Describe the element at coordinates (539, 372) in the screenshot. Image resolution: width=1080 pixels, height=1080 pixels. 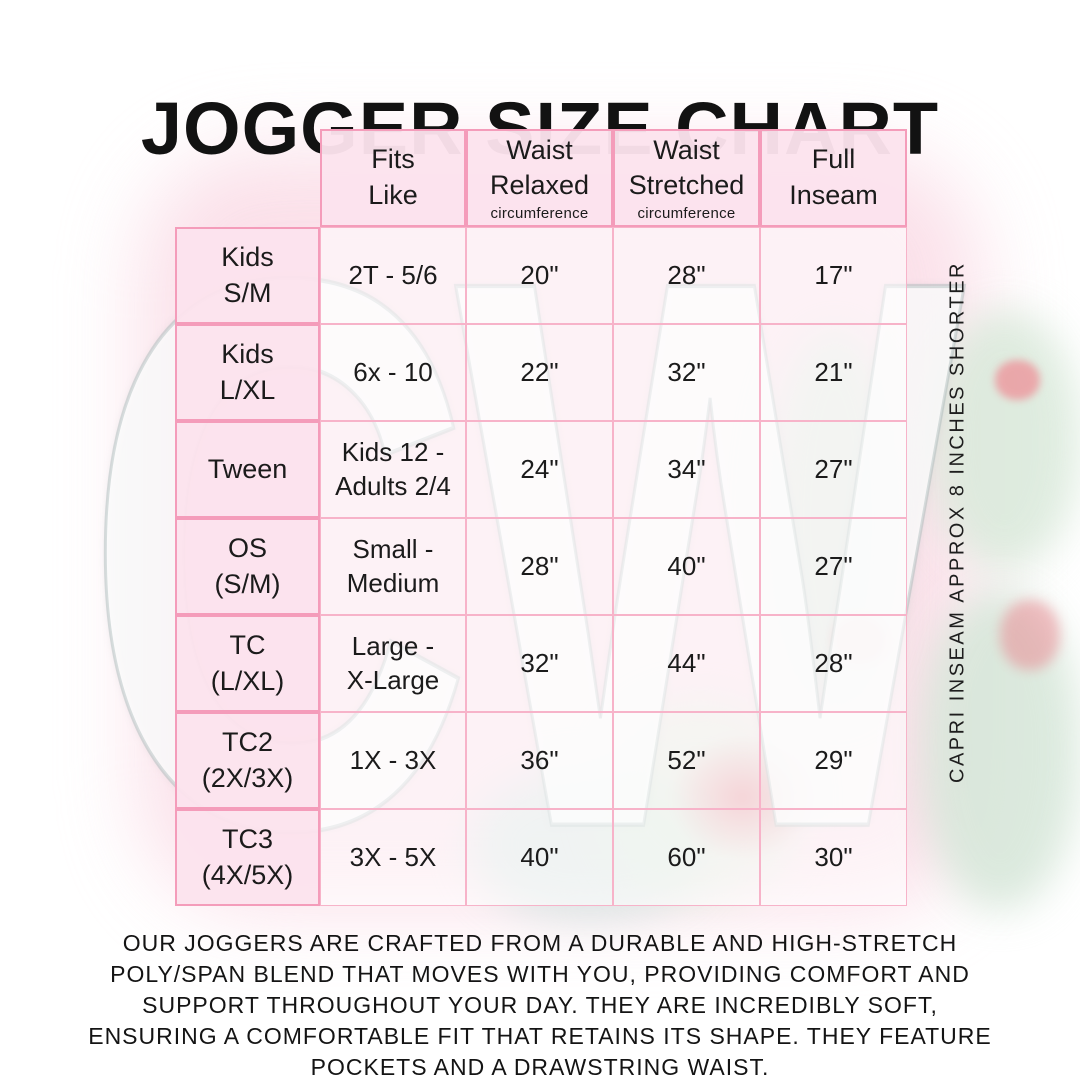
I see `cell-kids-lxl-waist-relaxed: 22"` at that location.